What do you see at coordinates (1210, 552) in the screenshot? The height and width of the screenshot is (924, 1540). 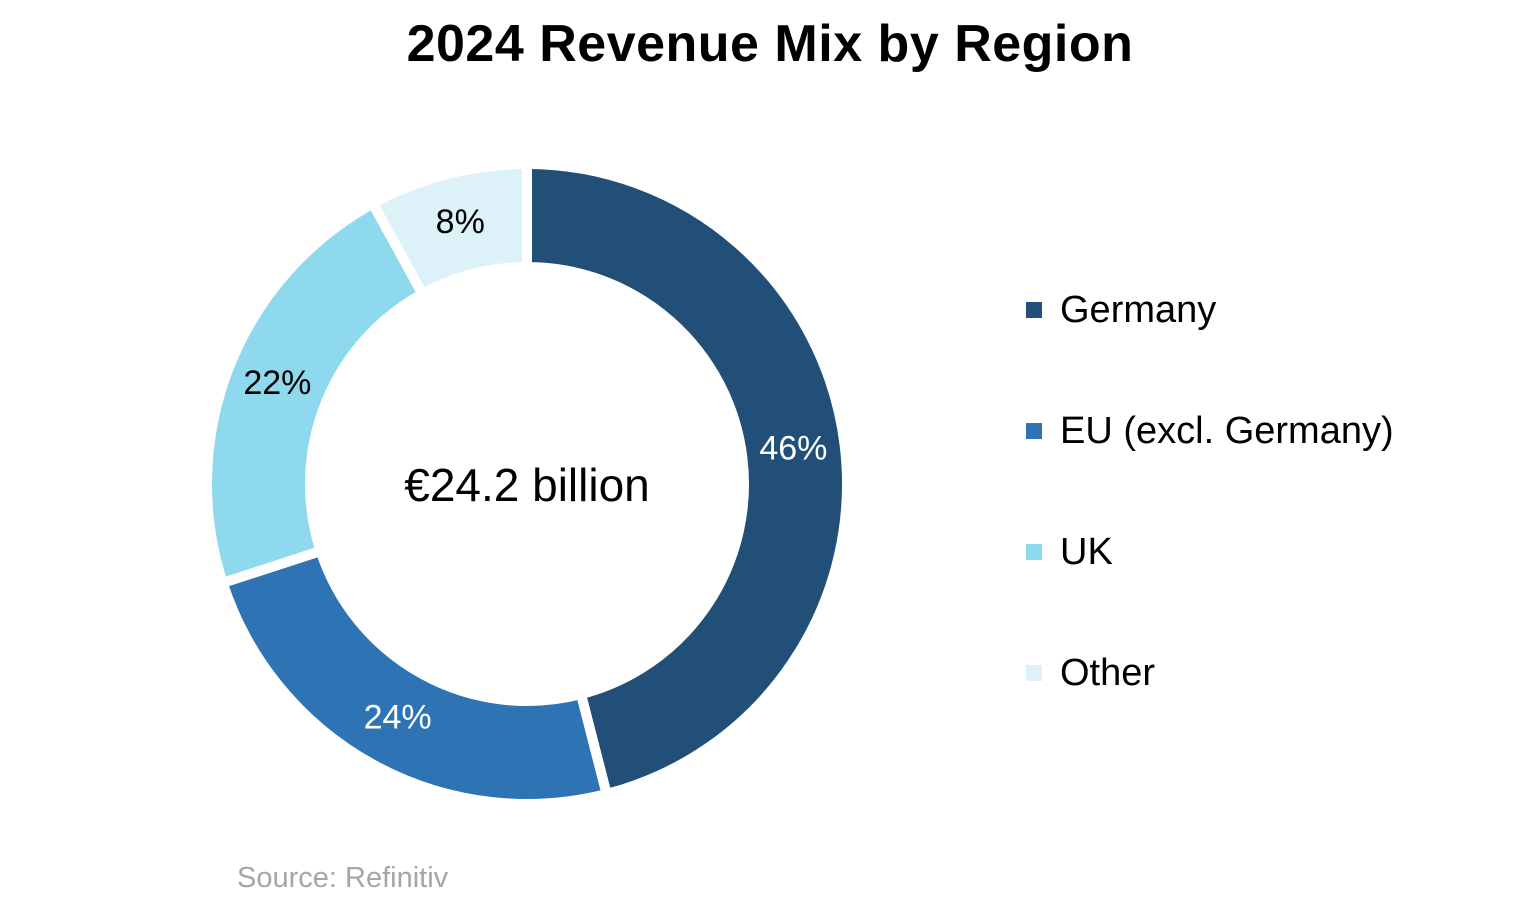 I see `legend-item-uk: UK` at bounding box center [1210, 552].